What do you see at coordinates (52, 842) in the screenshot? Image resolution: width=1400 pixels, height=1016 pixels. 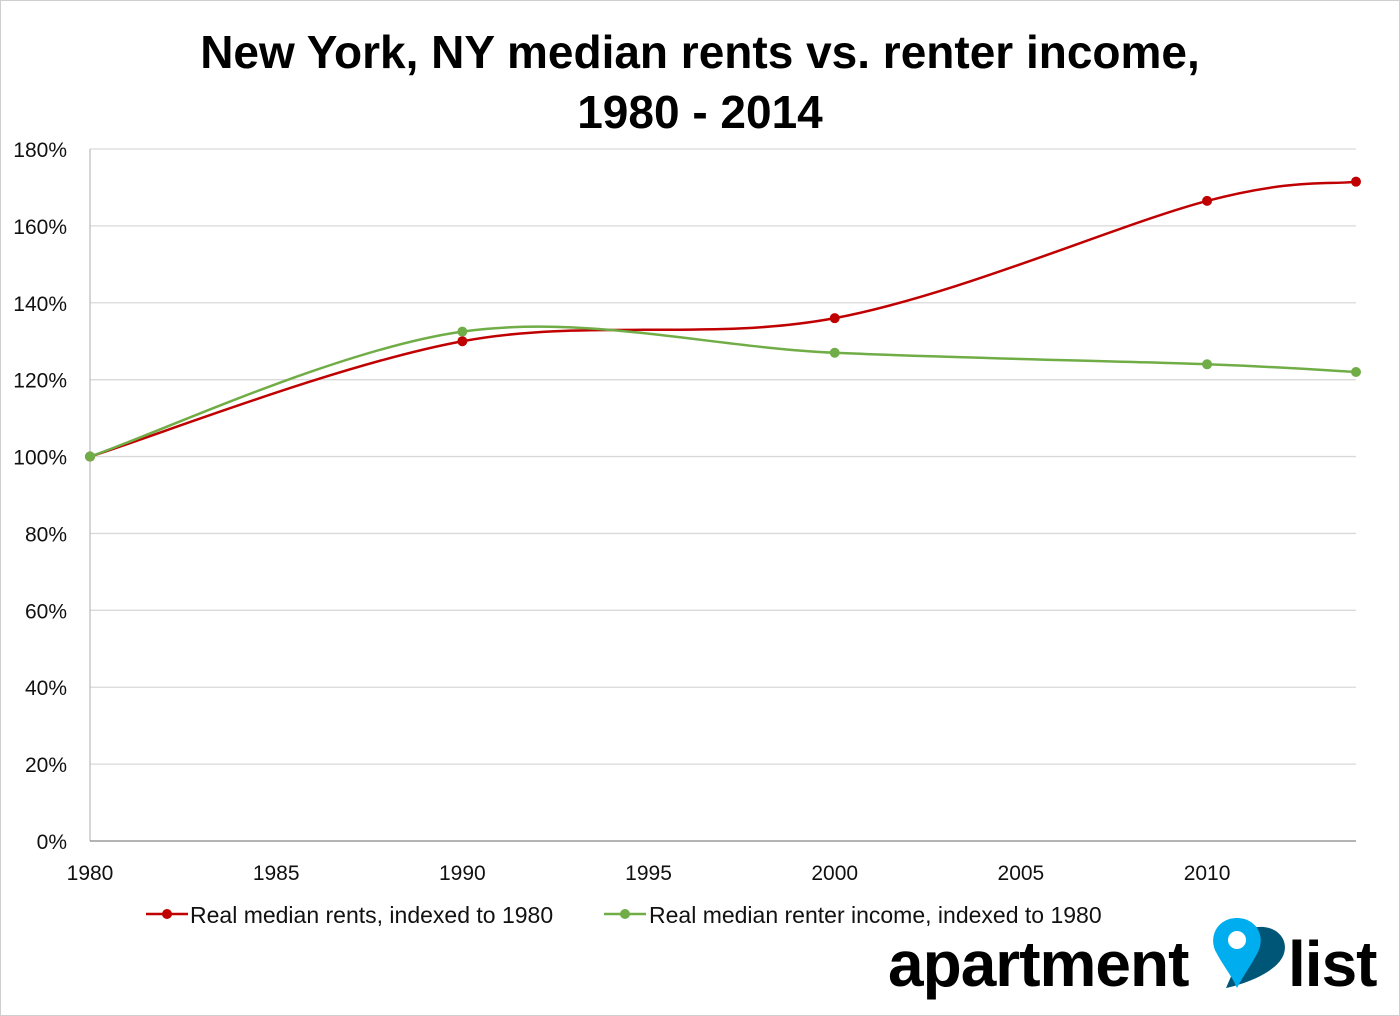 I see `y-tick-label: 0%` at bounding box center [52, 842].